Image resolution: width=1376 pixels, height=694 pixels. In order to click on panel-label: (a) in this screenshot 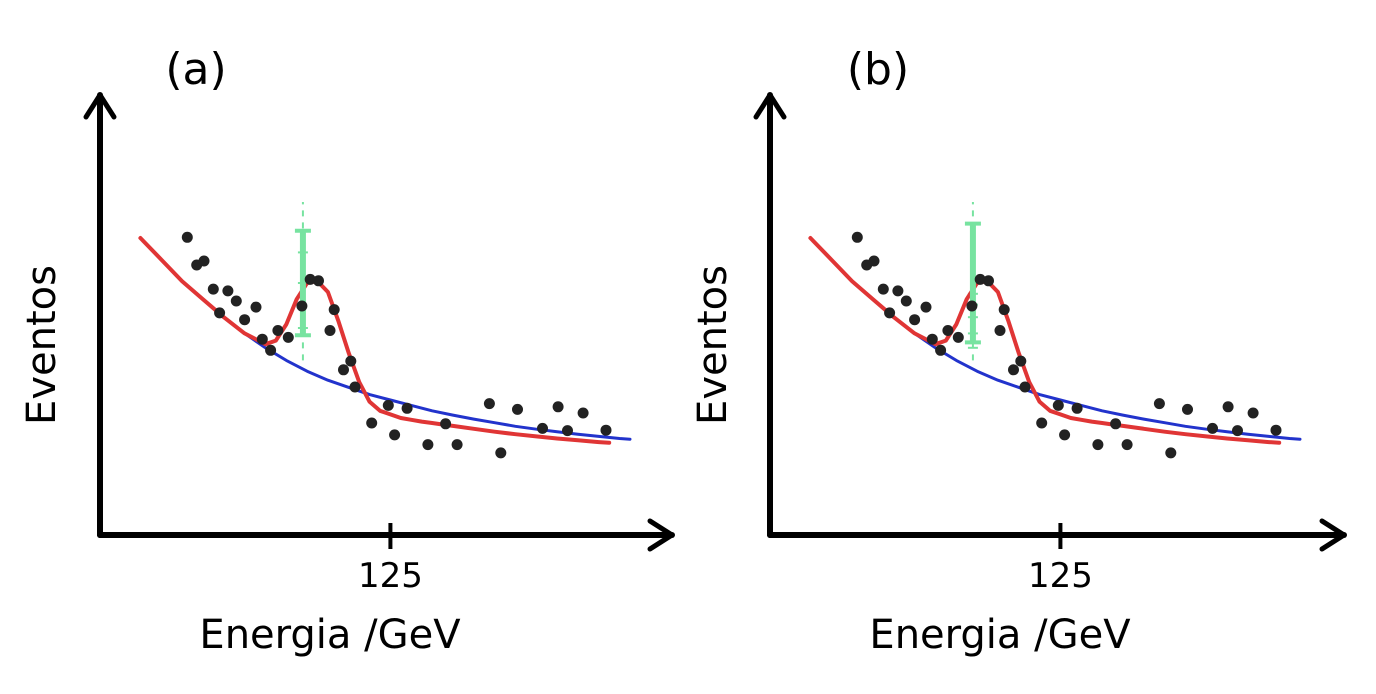, I will do `click(195, 69)`.